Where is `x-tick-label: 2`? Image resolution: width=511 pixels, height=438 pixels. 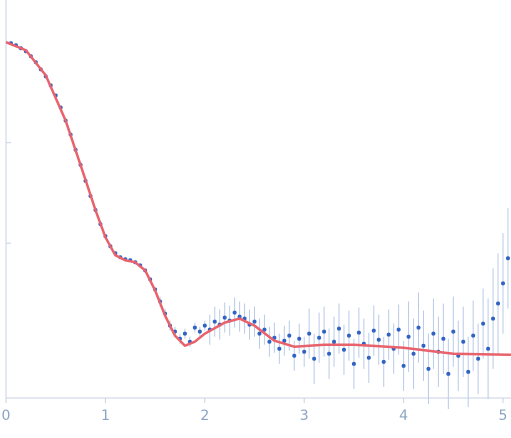 x-tick-label: 2 is located at coordinates (204, 416).